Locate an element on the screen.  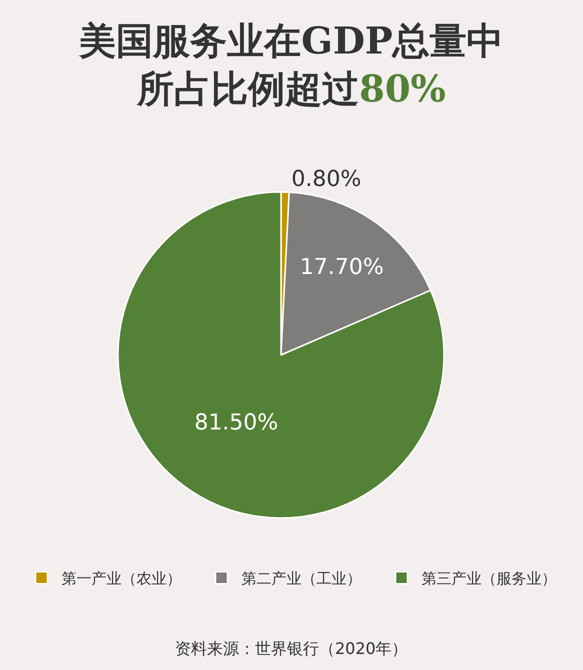
data-label: 81.50% is located at coordinates (236, 423).